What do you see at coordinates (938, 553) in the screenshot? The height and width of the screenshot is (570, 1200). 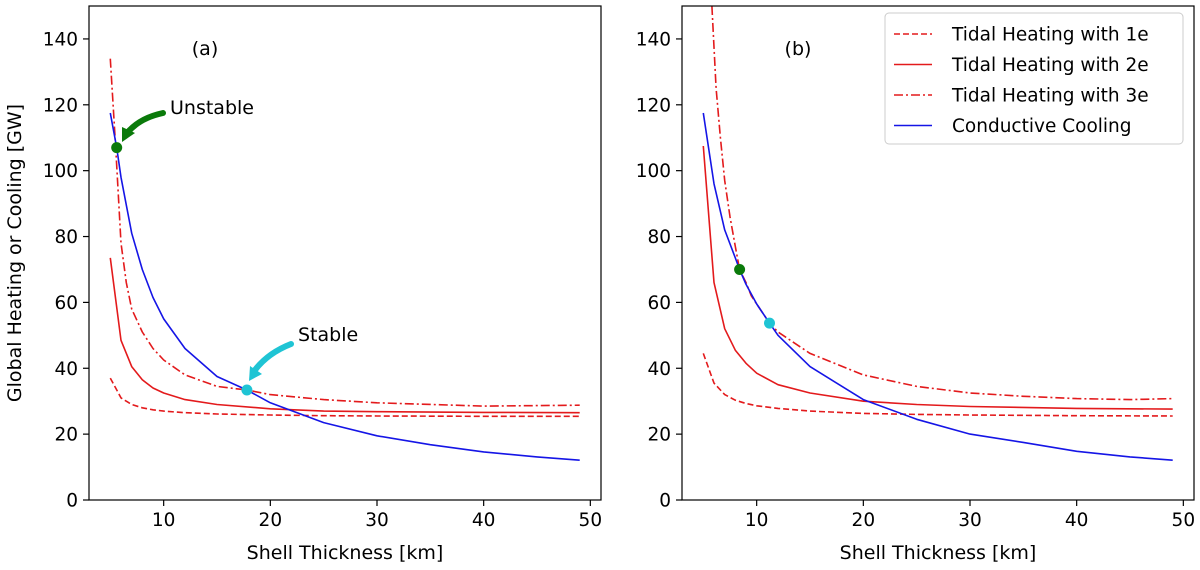 I see `x-axis-label-b: Shell Thickness [km]` at bounding box center [938, 553].